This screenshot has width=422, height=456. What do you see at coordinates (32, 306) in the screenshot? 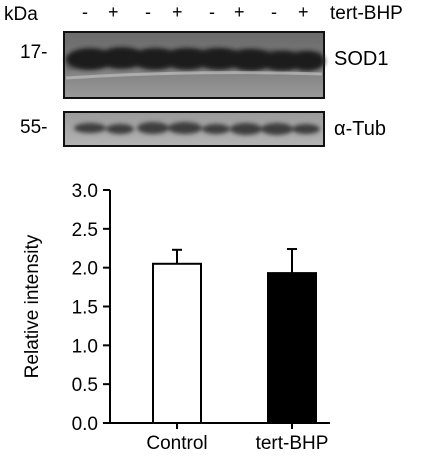
I see `y-axis-label: Relative intensity` at bounding box center [32, 306].